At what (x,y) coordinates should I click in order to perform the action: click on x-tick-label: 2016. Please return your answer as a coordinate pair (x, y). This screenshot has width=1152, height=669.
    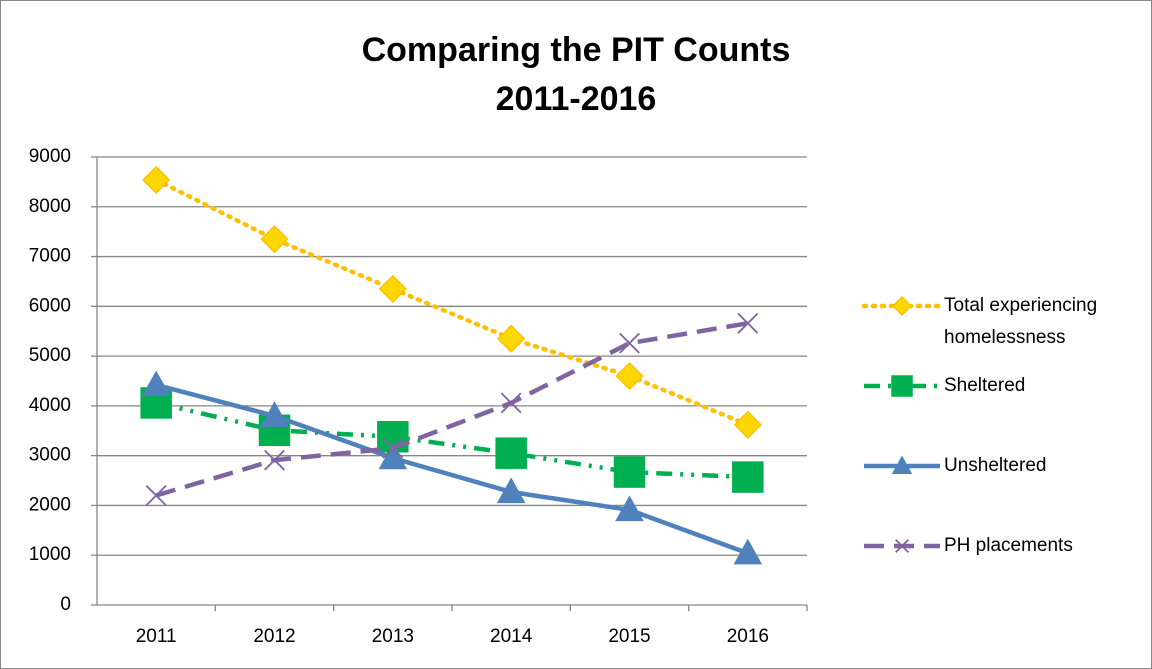
    Looking at the image, I should click on (748, 636).